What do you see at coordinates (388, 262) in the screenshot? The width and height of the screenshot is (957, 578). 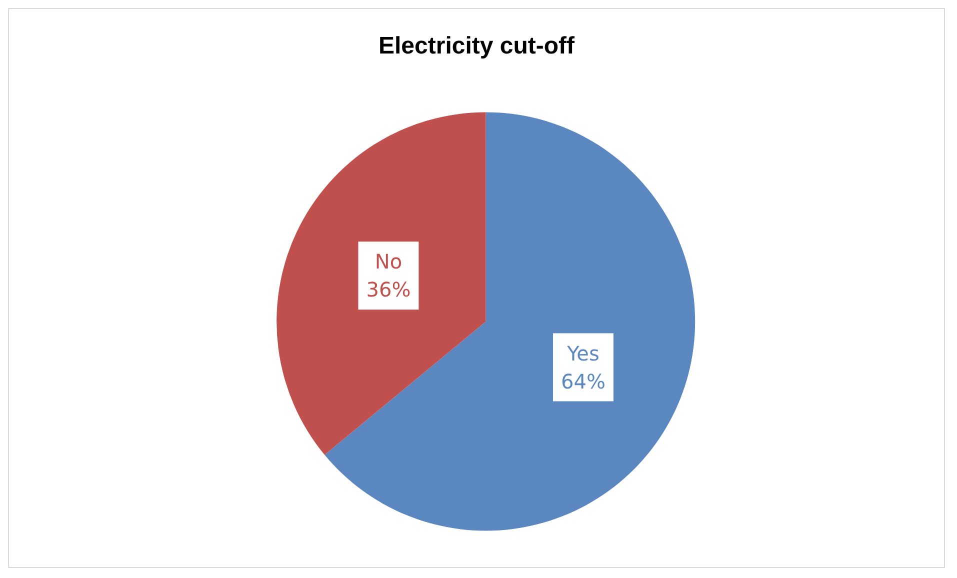 I see `slice-label: No` at bounding box center [388, 262].